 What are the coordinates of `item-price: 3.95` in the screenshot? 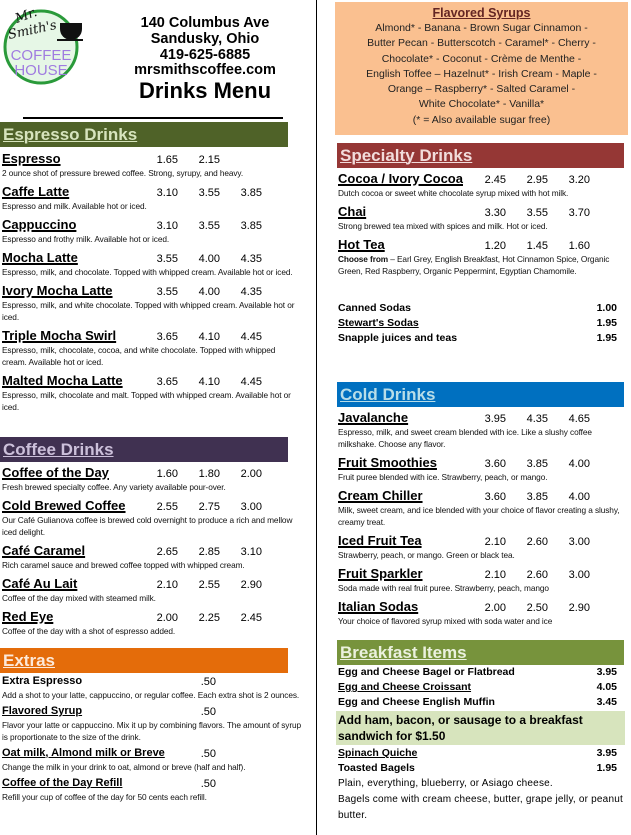 It's located at (495, 419).